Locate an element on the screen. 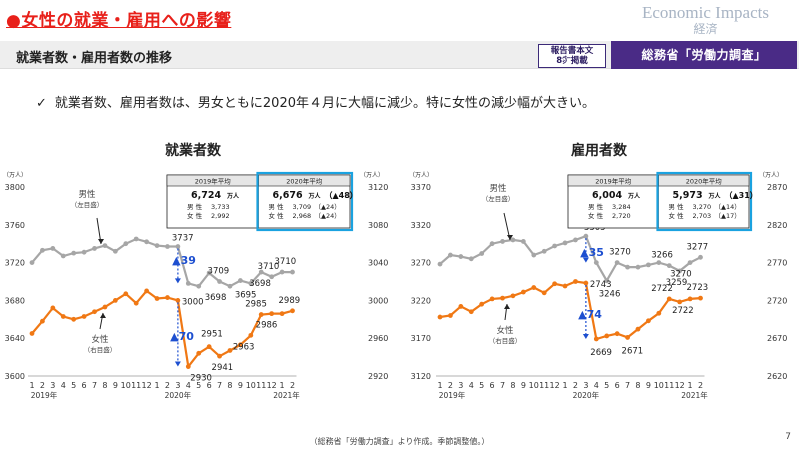 Image resolution: width=799 pixels, height=450 pixels. right-tick-label: 2870 is located at coordinates (777, 187).